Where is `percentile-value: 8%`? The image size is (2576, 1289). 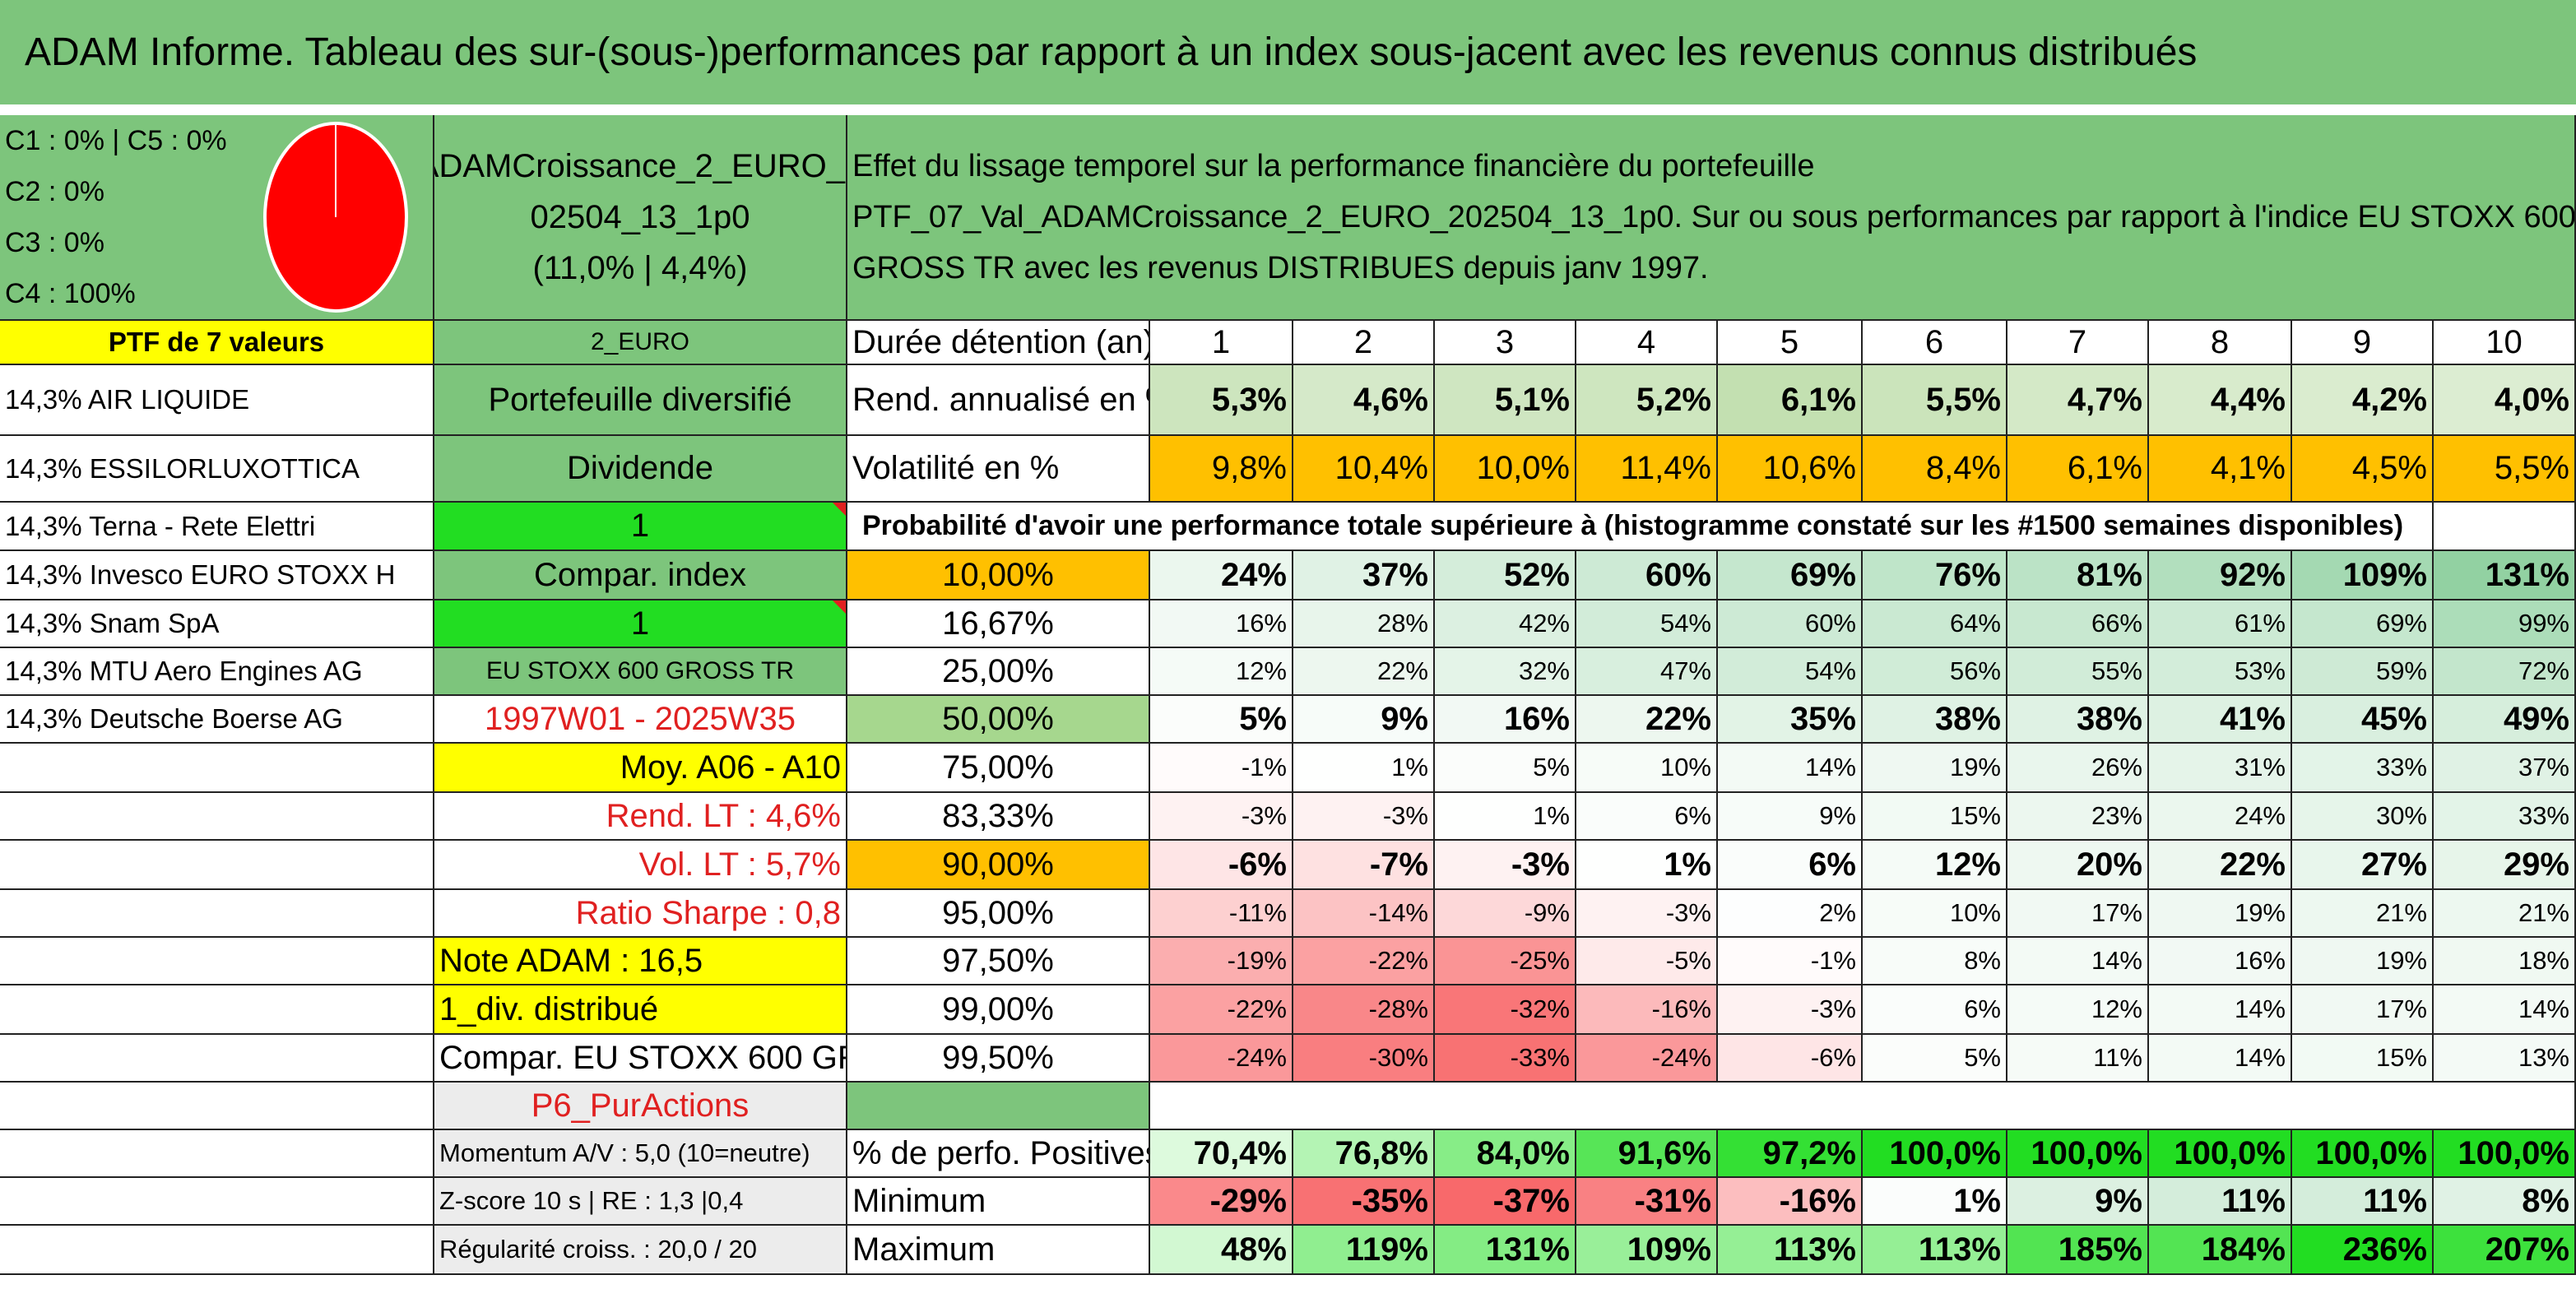
percentile-value: 8% is located at coordinates (1935, 961).